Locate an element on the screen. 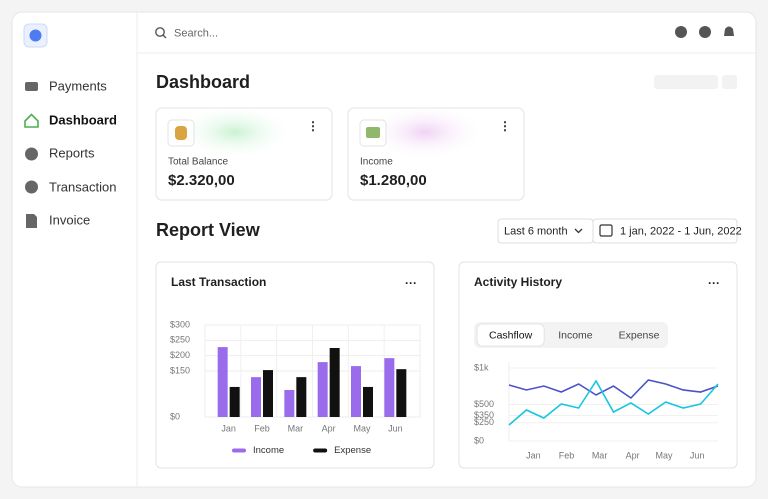 The image size is (768, 499). logo is located at coordinates (35, 35).